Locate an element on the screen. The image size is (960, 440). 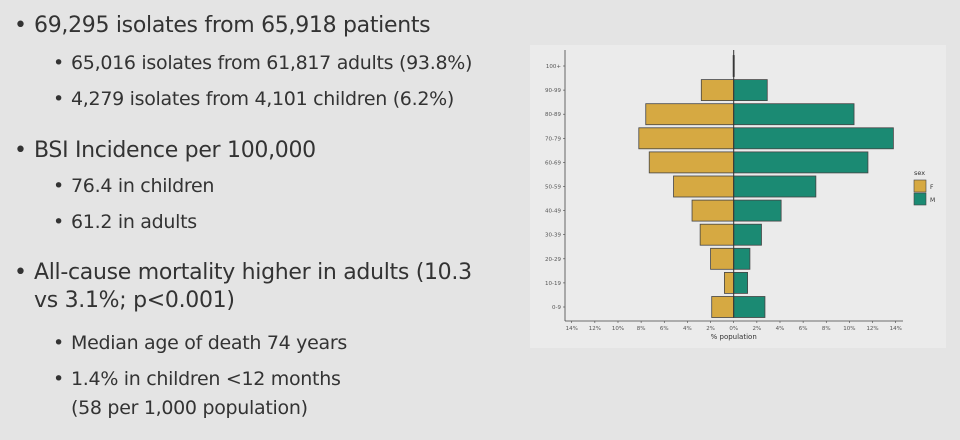
y-tick-label: 50-59 is located at coordinates (553, 188).